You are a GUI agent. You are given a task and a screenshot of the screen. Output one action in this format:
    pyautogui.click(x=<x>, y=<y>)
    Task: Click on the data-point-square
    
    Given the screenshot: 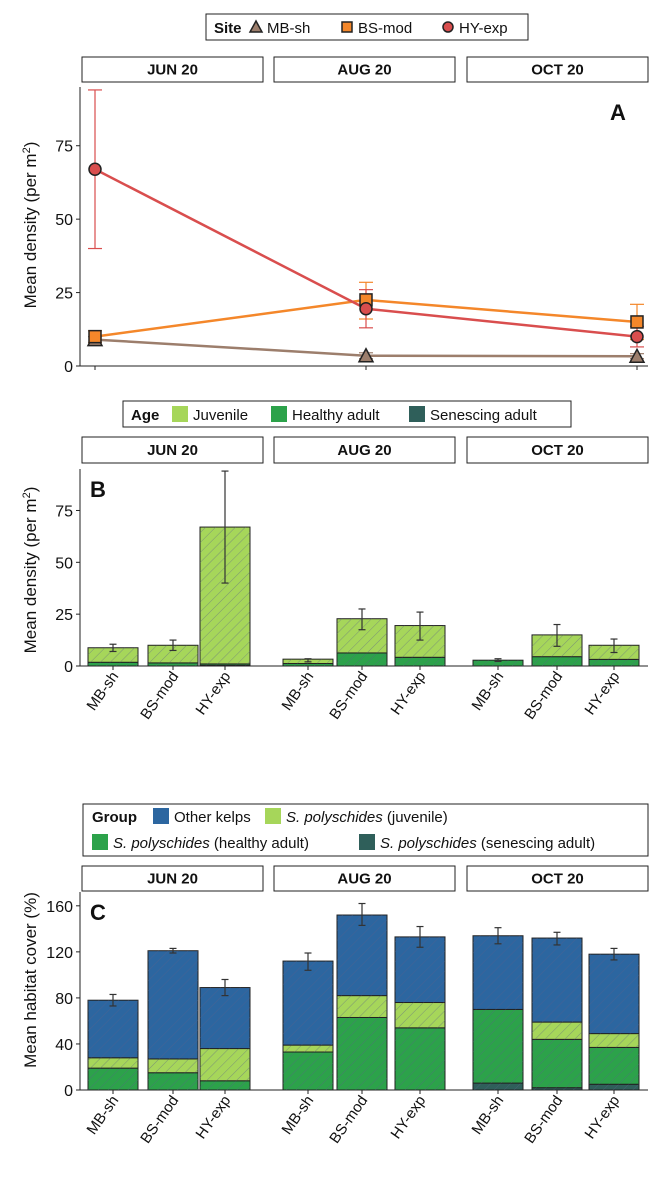 What is the action you would take?
    pyautogui.click(x=95, y=336)
    